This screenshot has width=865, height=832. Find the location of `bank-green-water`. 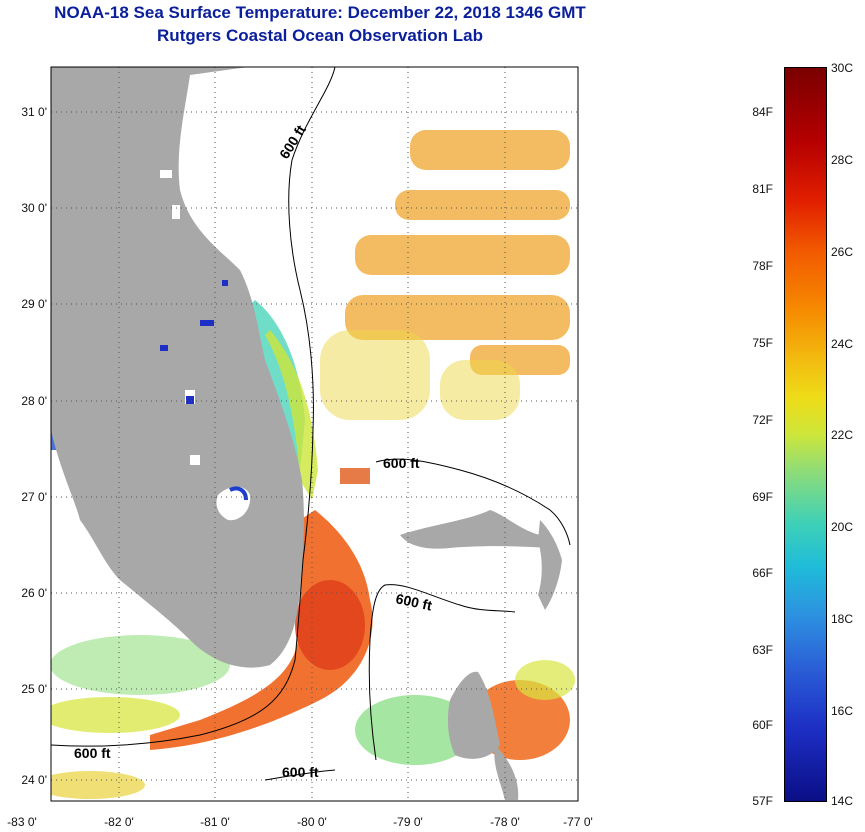

bank-green-water is located at coordinates (415, 730).